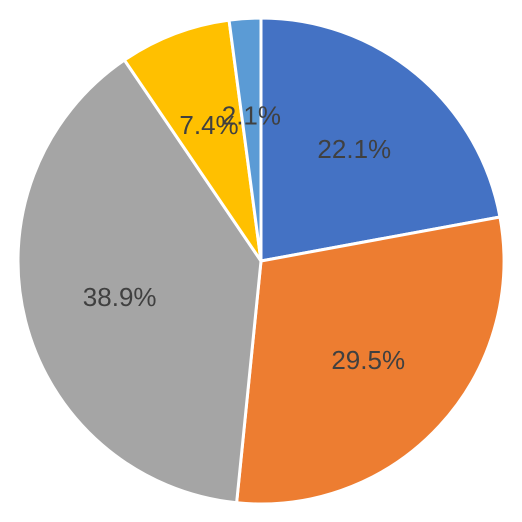  What do you see at coordinates (354, 149) in the screenshot?
I see `pie-data-label-1: 22.1%` at bounding box center [354, 149].